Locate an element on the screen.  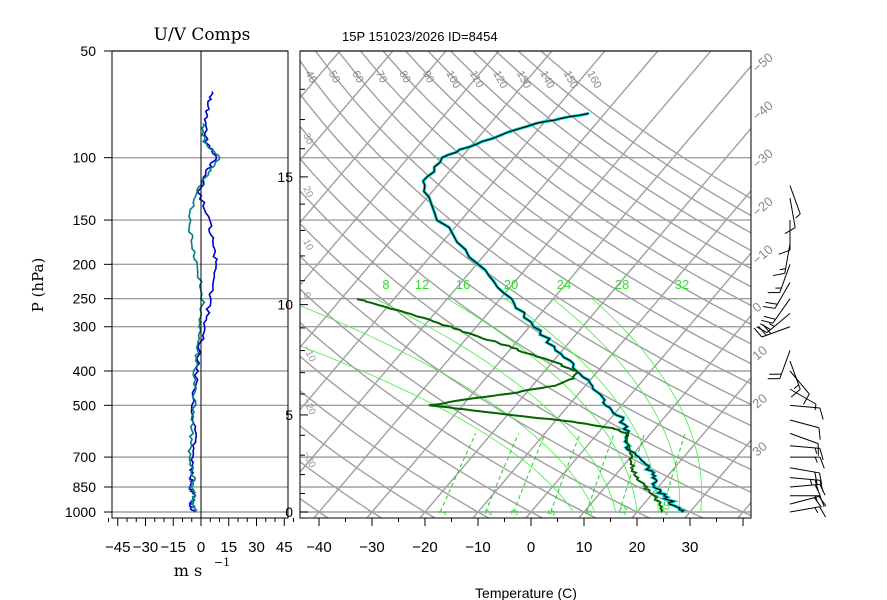
left-edge-label: −30 is located at coordinates (308, 460).